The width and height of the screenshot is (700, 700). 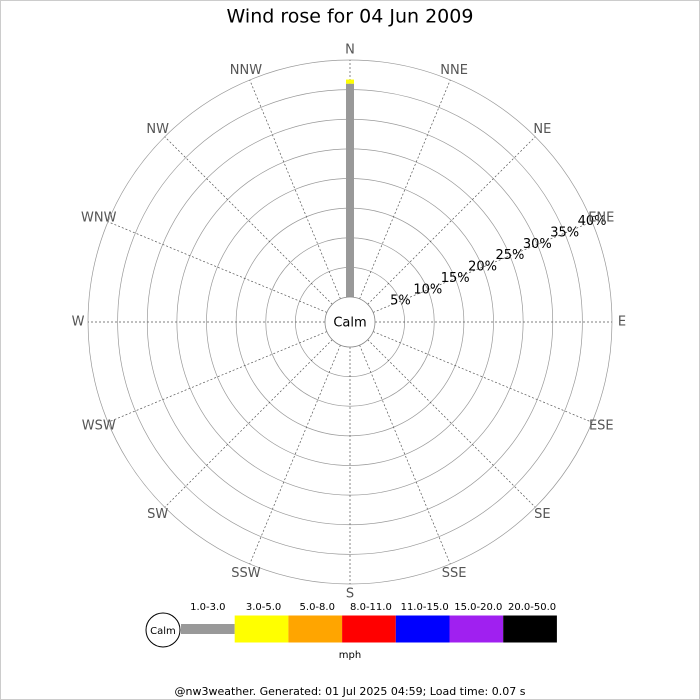 I want to click on direction-label: SSW, so click(x=246, y=573).